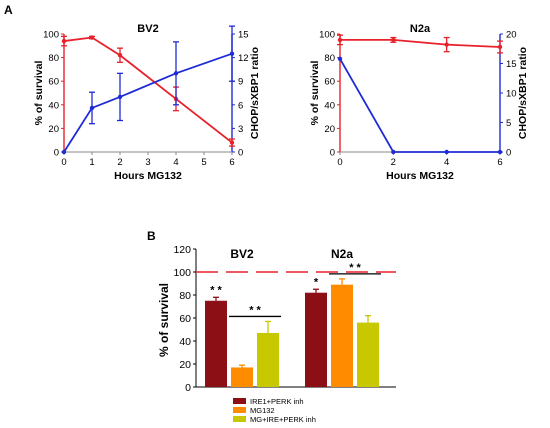 The image size is (550, 428). Describe the element at coordinates (511, 35) in the screenshot. I see `y-right-tick-label: 20` at that location.